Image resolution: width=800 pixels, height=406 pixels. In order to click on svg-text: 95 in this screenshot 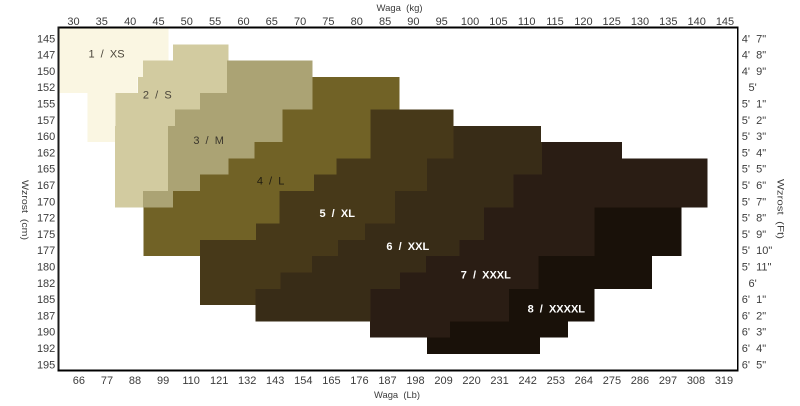, I will do `click(442, 22)`.